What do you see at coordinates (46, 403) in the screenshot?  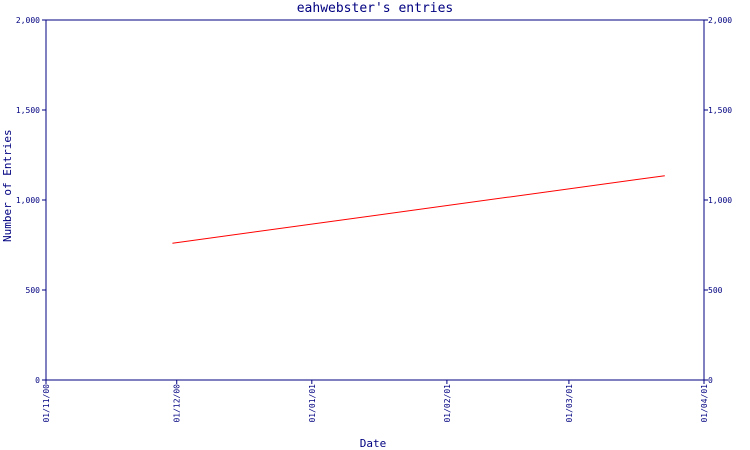 I see `x-tick-label: 01/11/00` at bounding box center [46, 403].